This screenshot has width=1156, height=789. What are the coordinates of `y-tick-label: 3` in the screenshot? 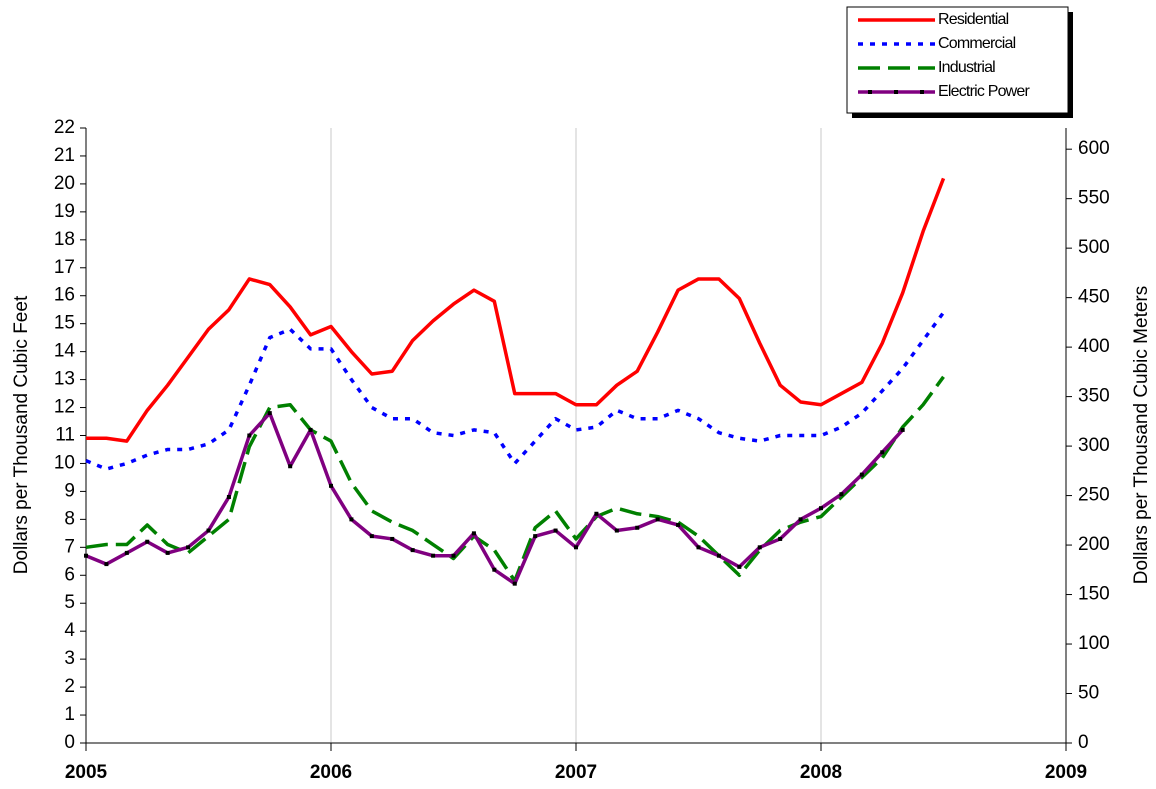 It's located at (69, 658).